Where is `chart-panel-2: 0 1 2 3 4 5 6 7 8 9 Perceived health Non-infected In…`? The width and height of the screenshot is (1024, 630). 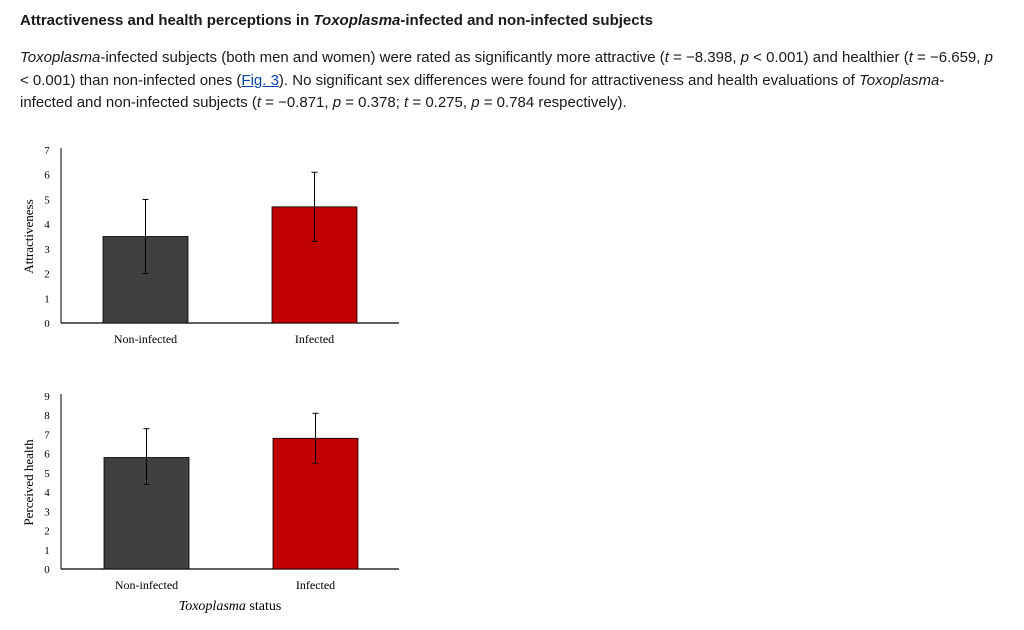 chart-panel-2: 0 1 2 3 4 5 6 7 8 9 Perceived health Non-infected In… is located at coordinates (210, 491).